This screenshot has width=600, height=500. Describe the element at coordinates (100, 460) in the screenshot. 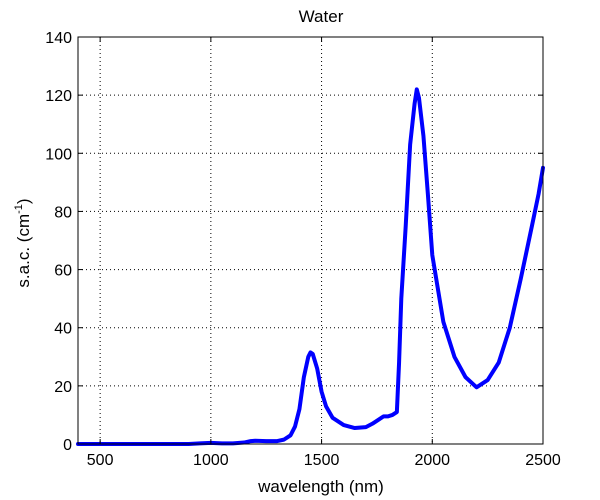

I see `x-tick-label: 500` at that location.